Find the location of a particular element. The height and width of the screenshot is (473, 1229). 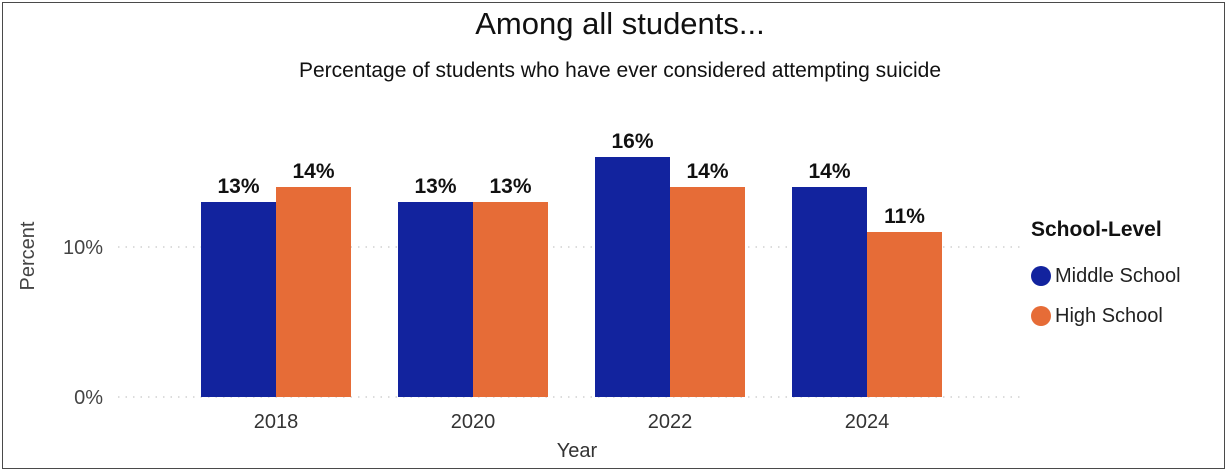

legend-marker-high-school is located at coordinates (1041, 316).